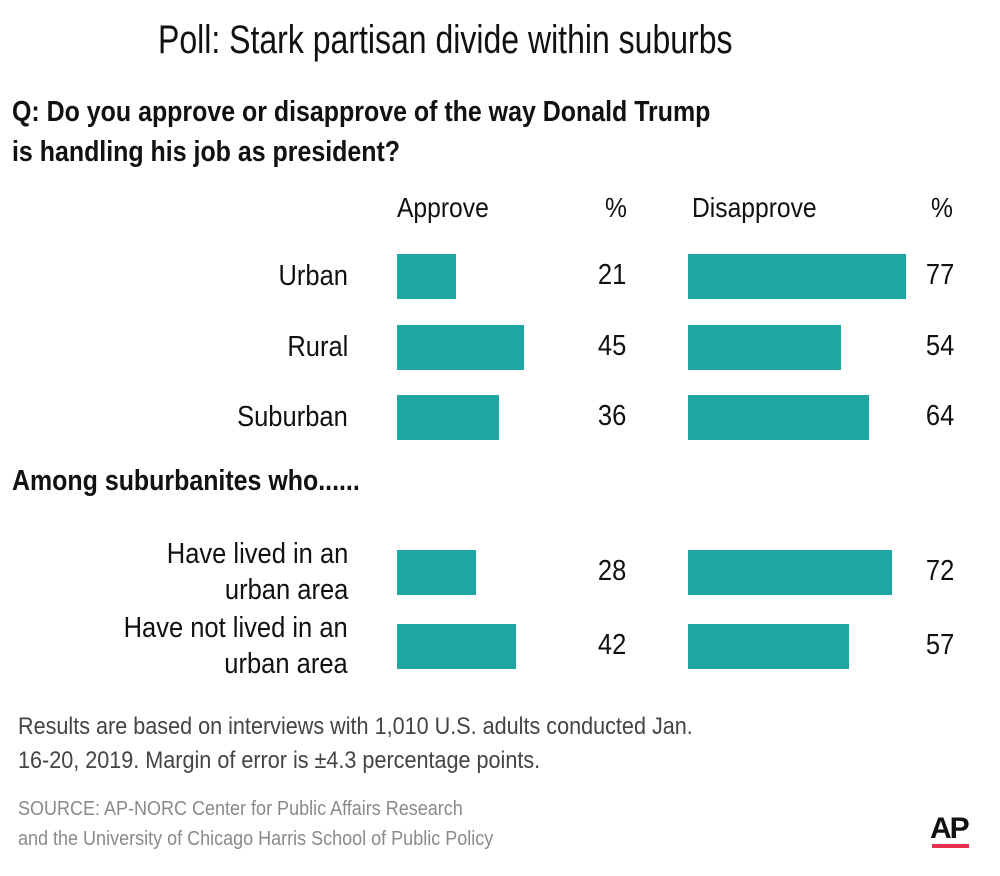 This screenshot has width=1000, height=876. Describe the element at coordinates (950, 828) in the screenshot. I see `ap-logo: AP` at that location.